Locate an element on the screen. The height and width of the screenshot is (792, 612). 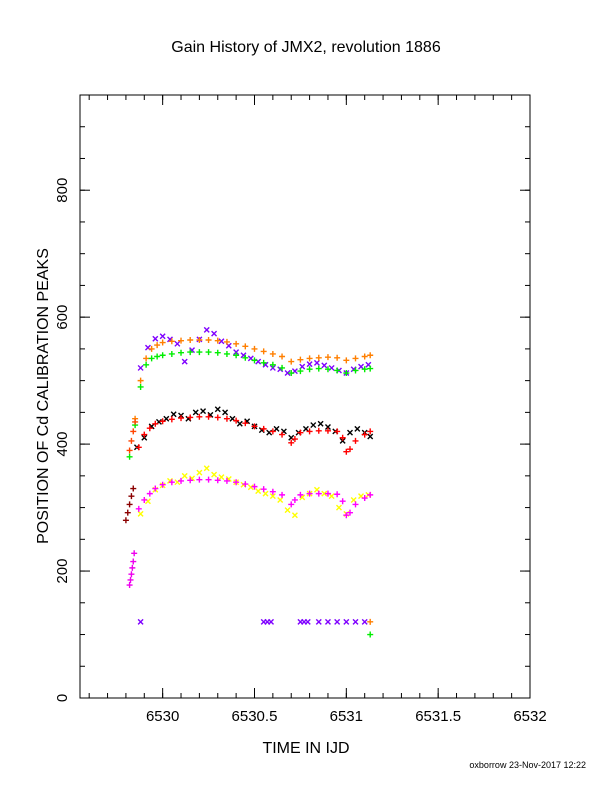
x-tick-labels: 6530 6530.5 6531 6531.5 6532 is located at coordinates (346, 716).